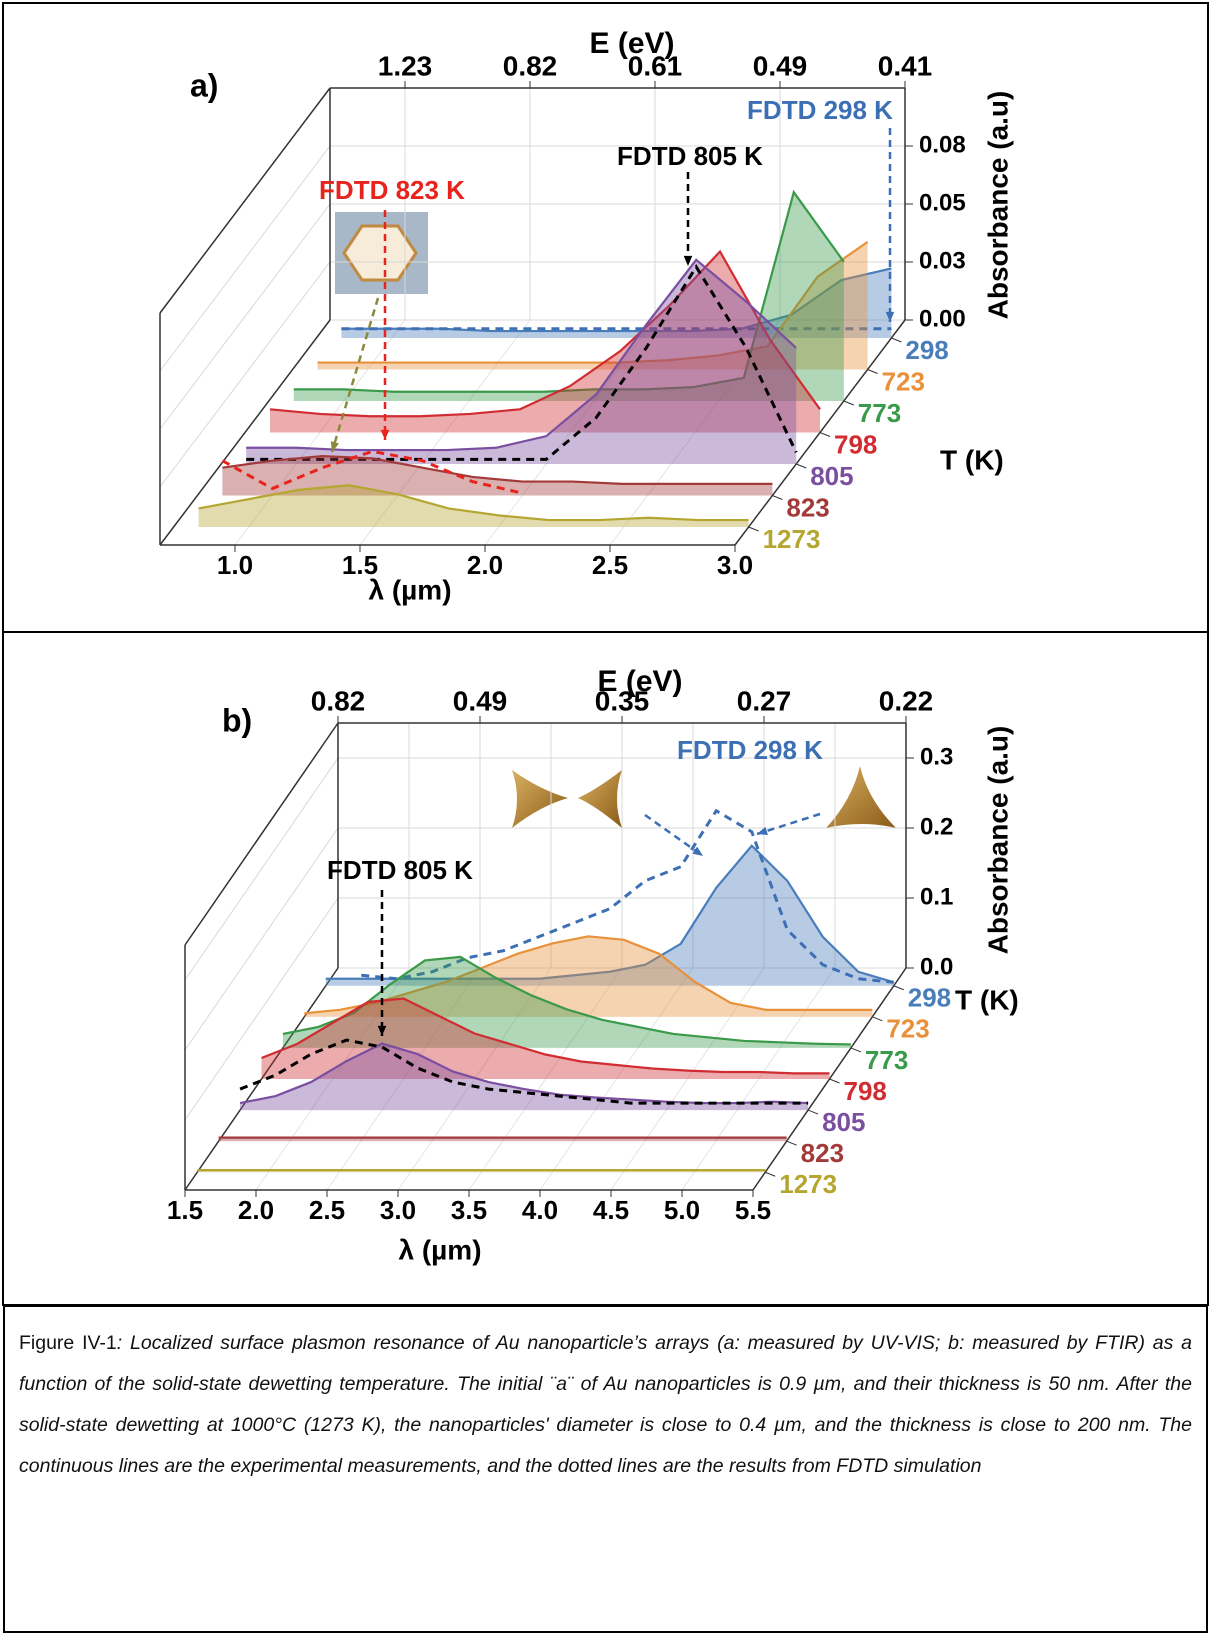 The image size is (1212, 1636). What do you see at coordinates (380, 253) in the screenshot?
I see `hexagon-particle` at bounding box center [380, 253].